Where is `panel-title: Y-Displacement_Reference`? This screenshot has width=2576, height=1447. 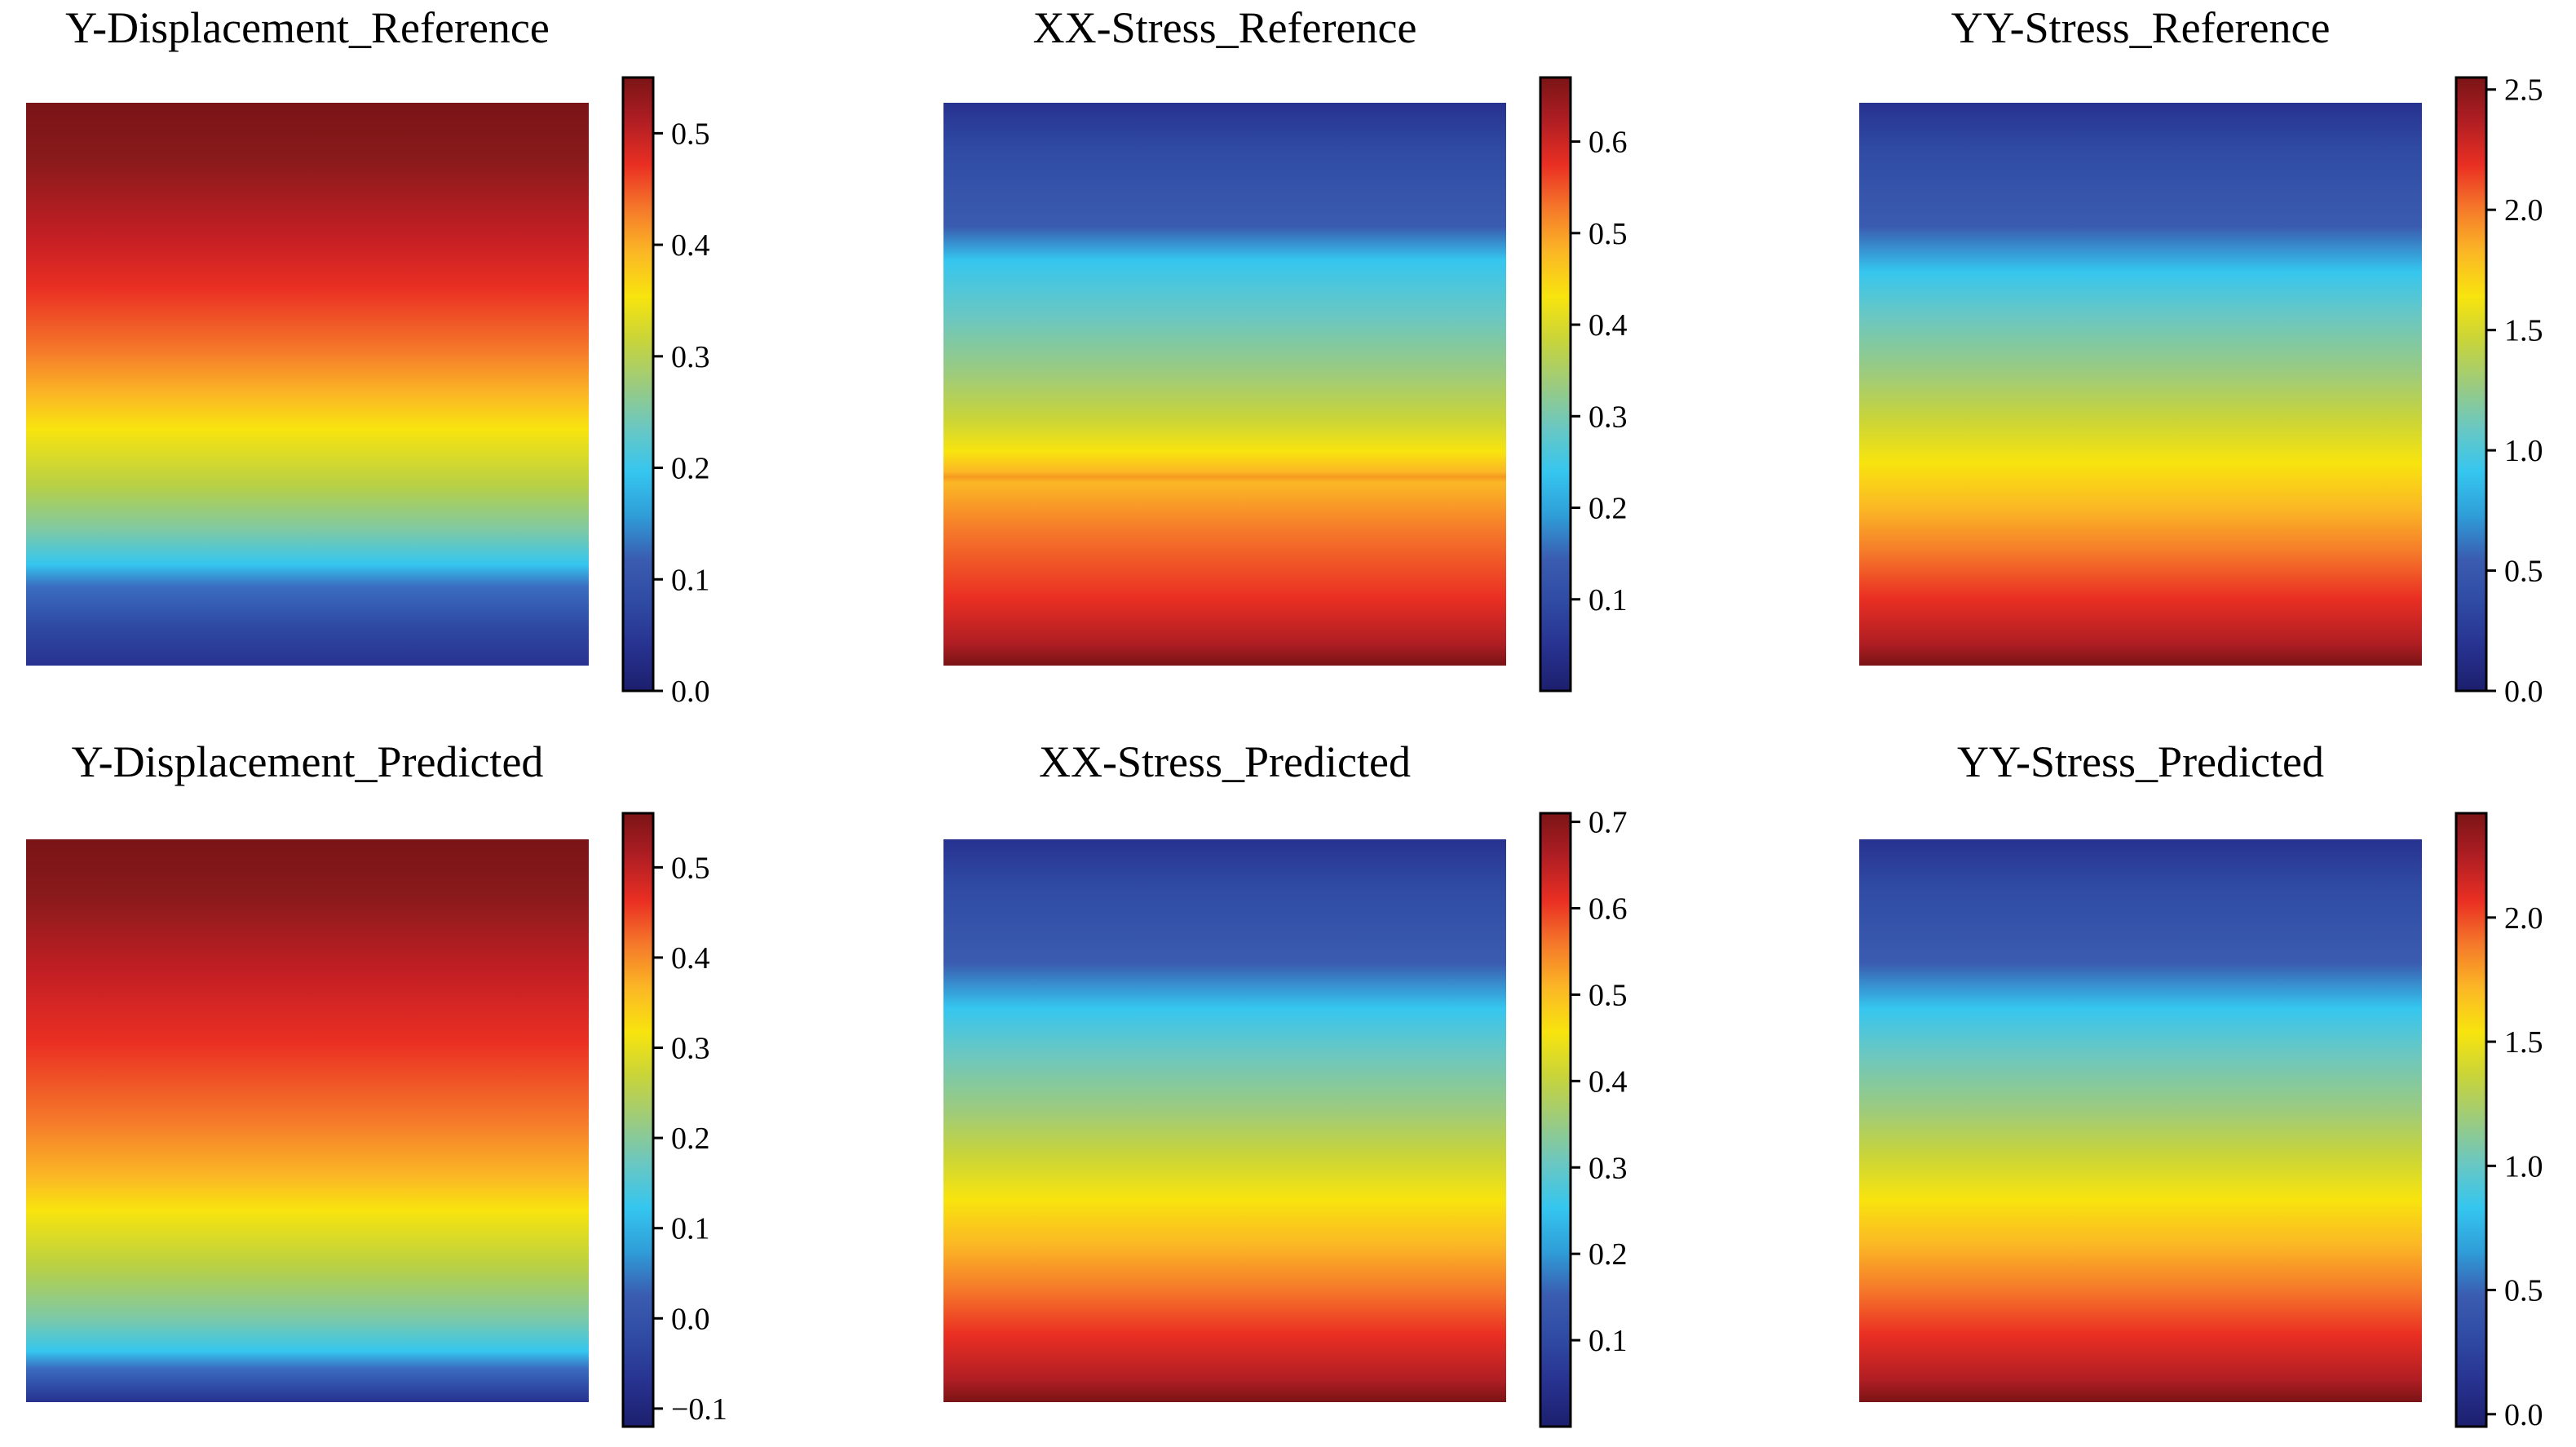
panel-title: Y-Displacement_Reference is located at coordinates (307, 27).